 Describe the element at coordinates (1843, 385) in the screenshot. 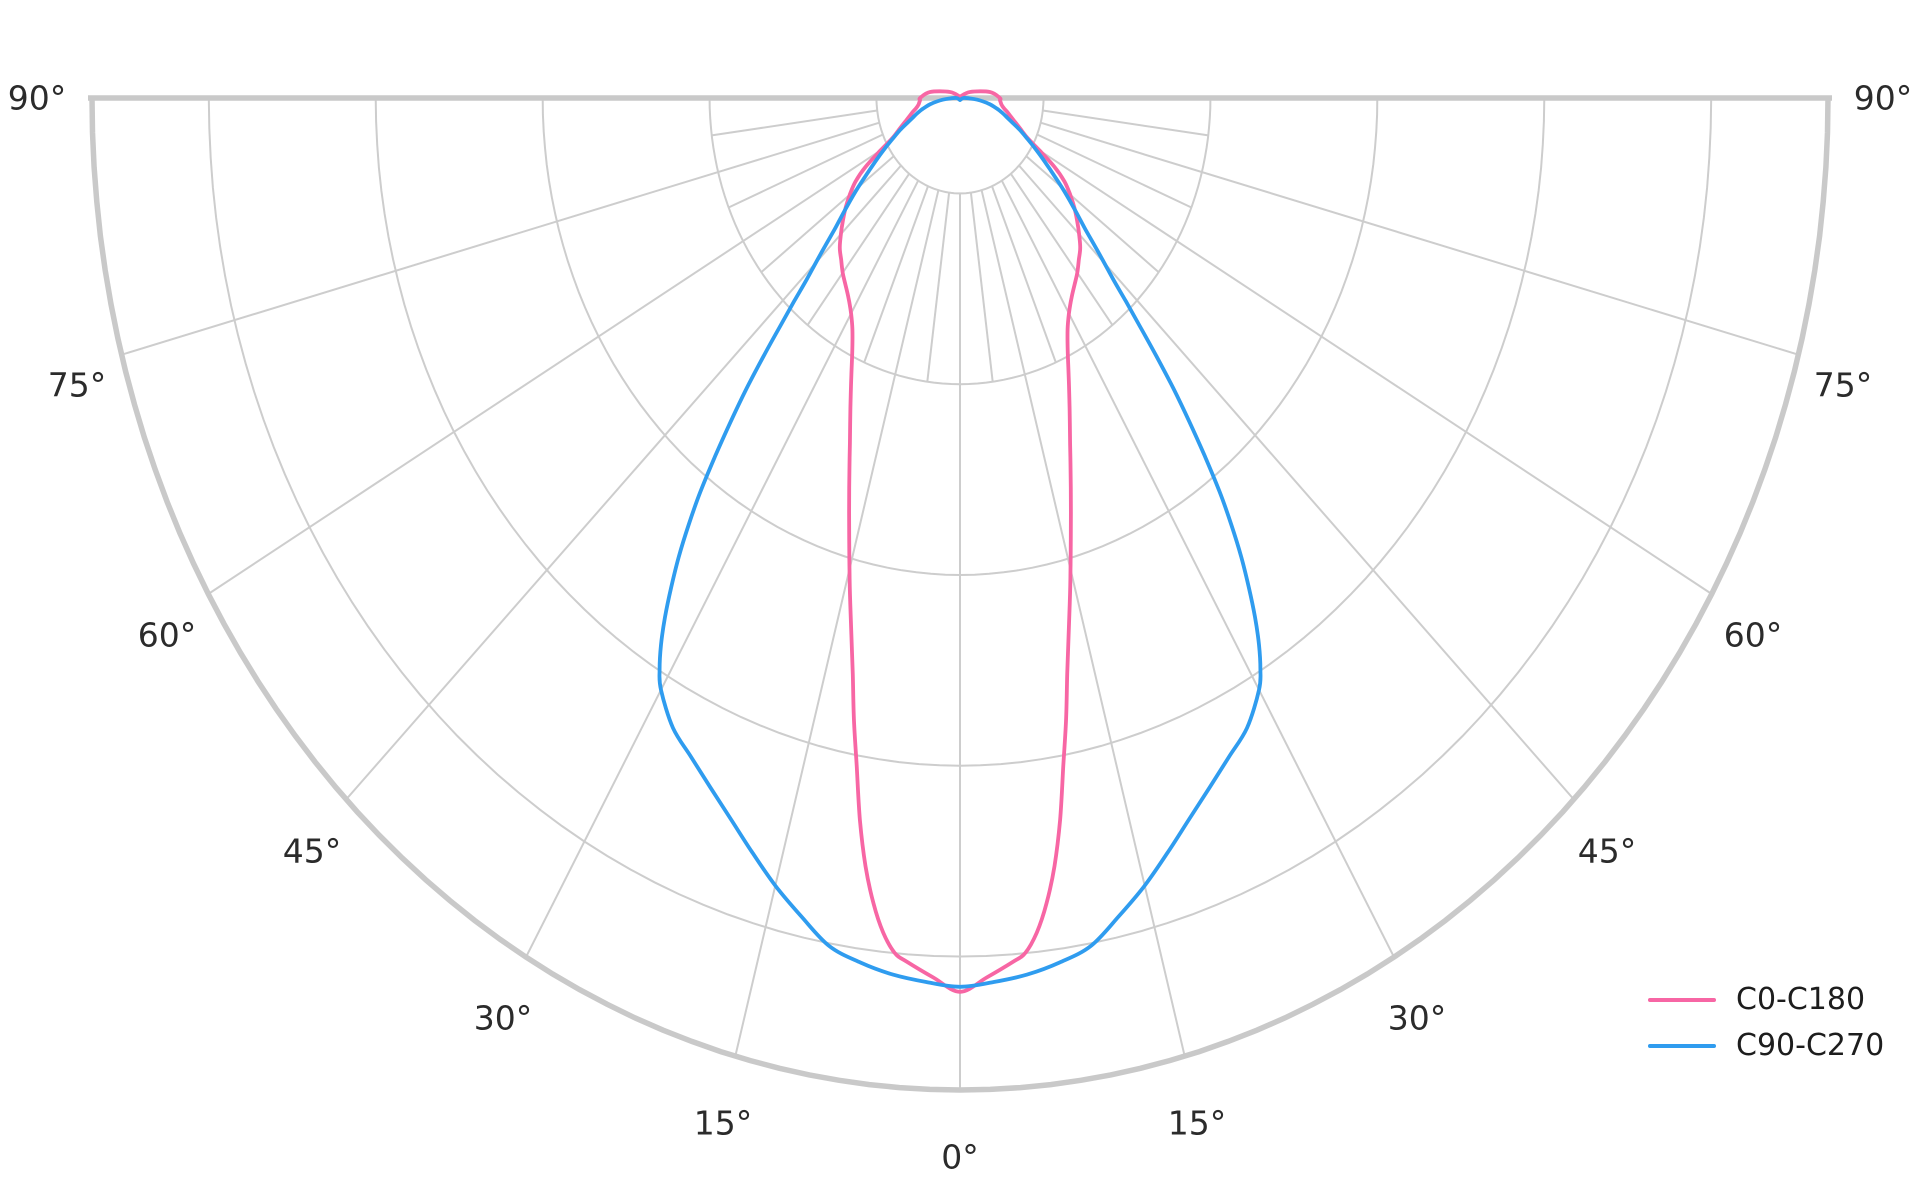

I see `angle-label-75deg: 75°` at that location.